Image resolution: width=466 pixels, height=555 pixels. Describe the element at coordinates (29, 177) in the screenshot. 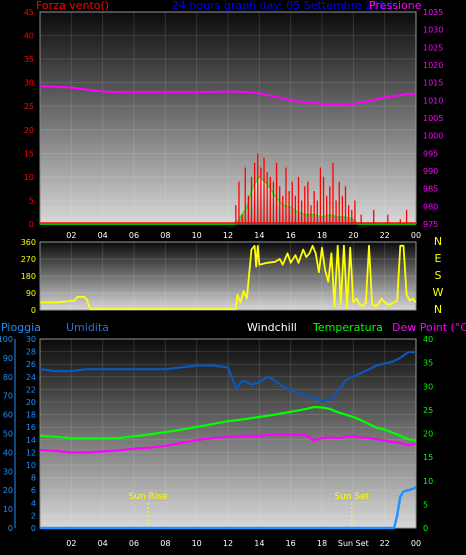

I see `wind-axis-tick: 10` at that location.